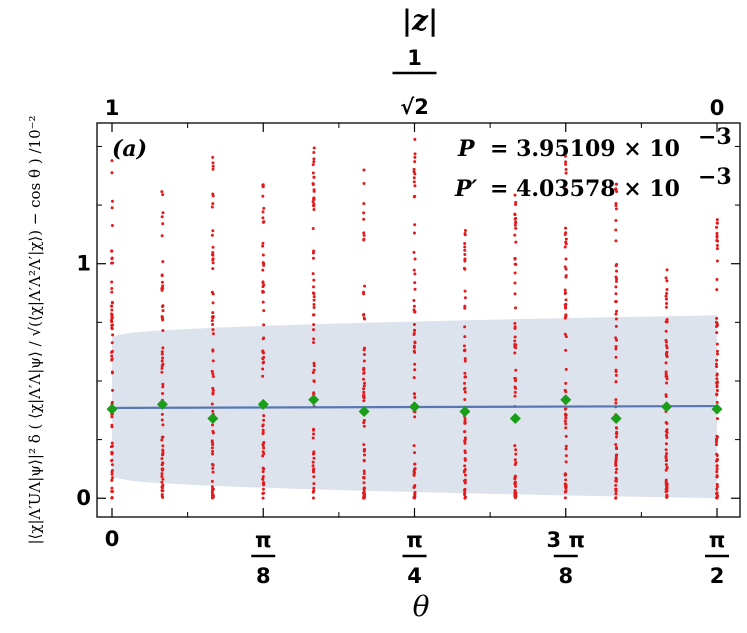 This screenshot has height=633, width=747. I want to click on y-tick-label: 0, so click(83, 498).